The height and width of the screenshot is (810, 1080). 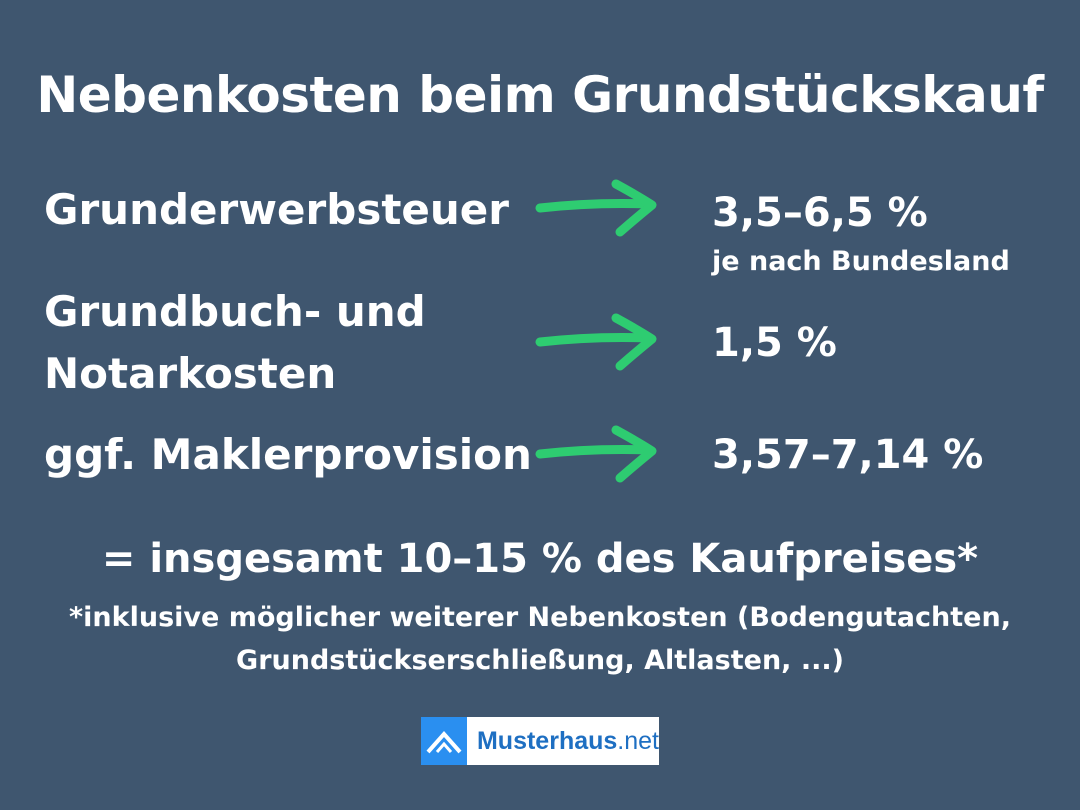 What do you see at coordinates (444, 741) in the screenshot?
I see `house-roof-icon` at bounding box center [444, 741].